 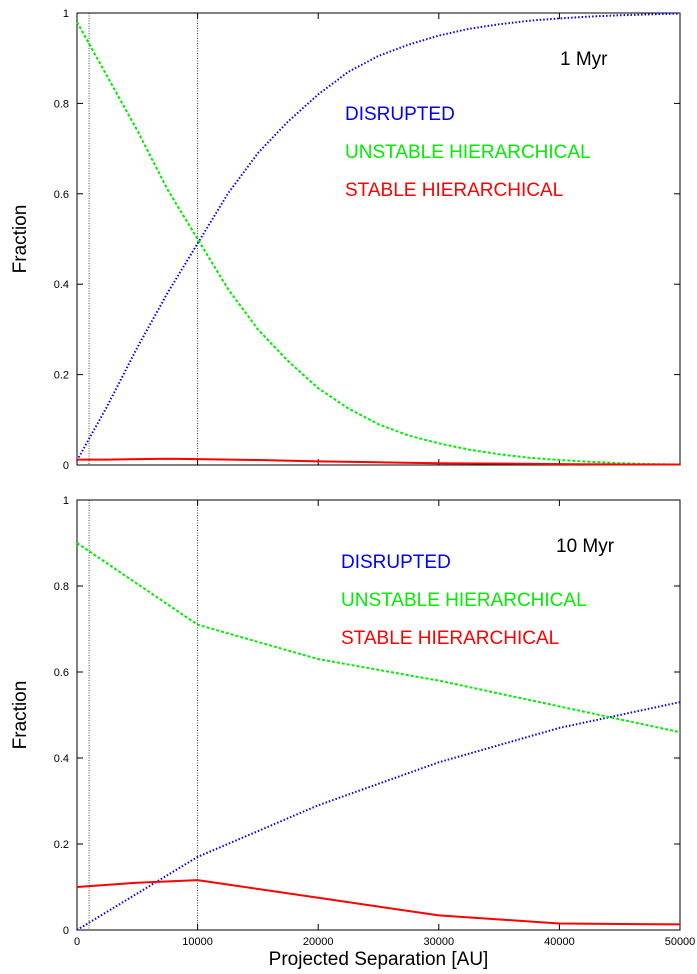 What do you see at coordinates (559, 942) in the screenshot?
I see `x-tick-label: 40000` at bounding box center [559, 942].